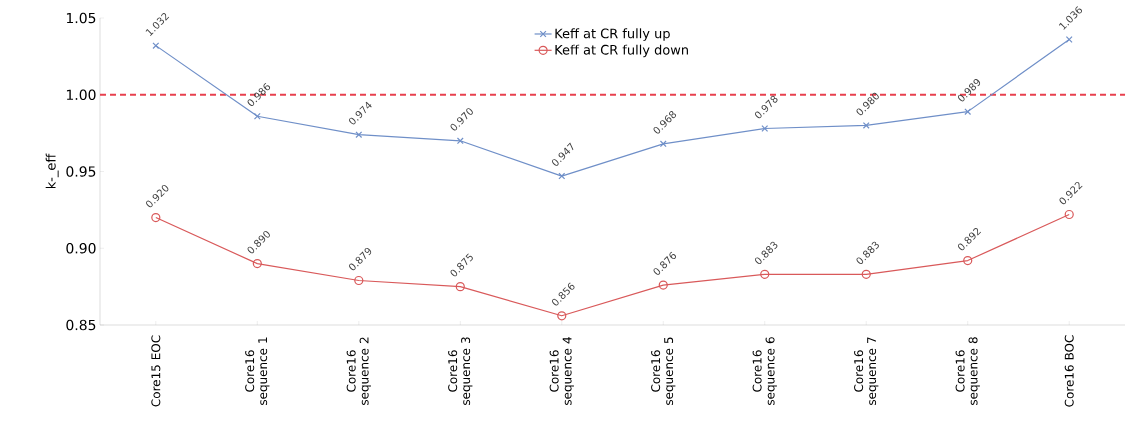 The image size is (1133, 425). I want to click on text: 0.95, so click(81, 171).